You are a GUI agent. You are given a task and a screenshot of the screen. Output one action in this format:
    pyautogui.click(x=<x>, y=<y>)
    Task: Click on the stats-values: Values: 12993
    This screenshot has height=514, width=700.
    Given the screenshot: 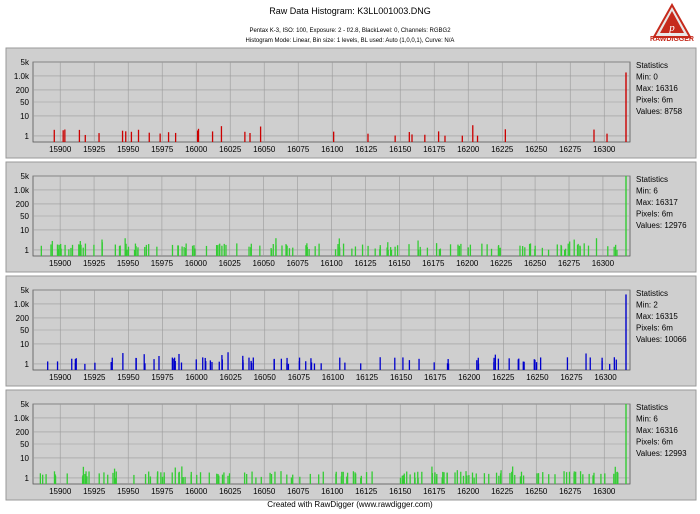 What is the action you would take?
    pyautogui.click(x=661, y=453)
    